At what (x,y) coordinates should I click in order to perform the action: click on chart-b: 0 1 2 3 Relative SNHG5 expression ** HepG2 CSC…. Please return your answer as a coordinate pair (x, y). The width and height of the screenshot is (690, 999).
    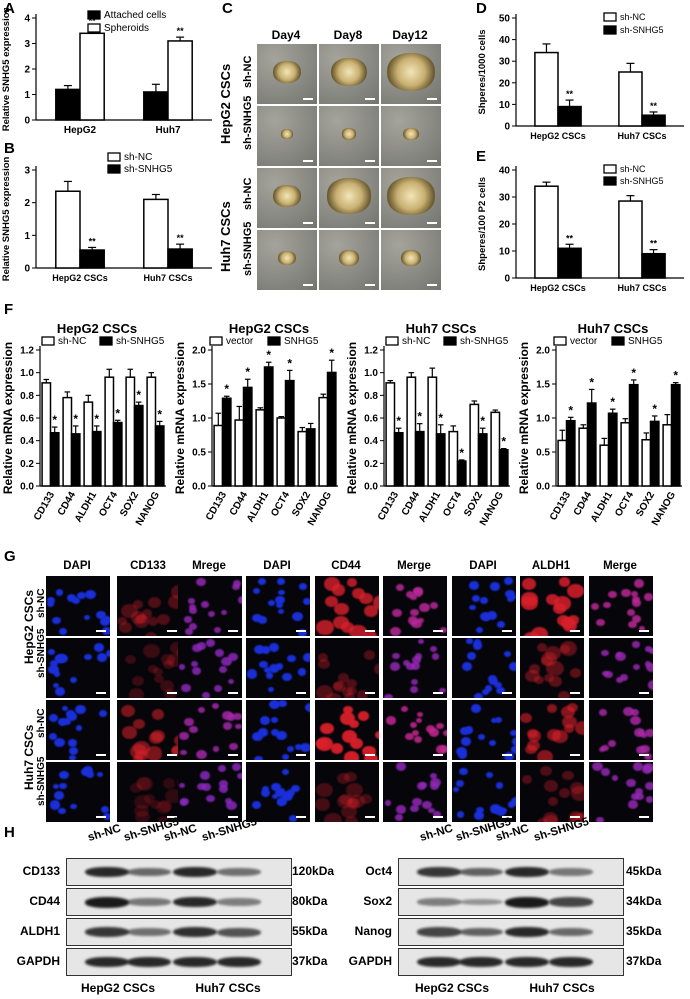
    Looking at the image, I should click on (106, 217).